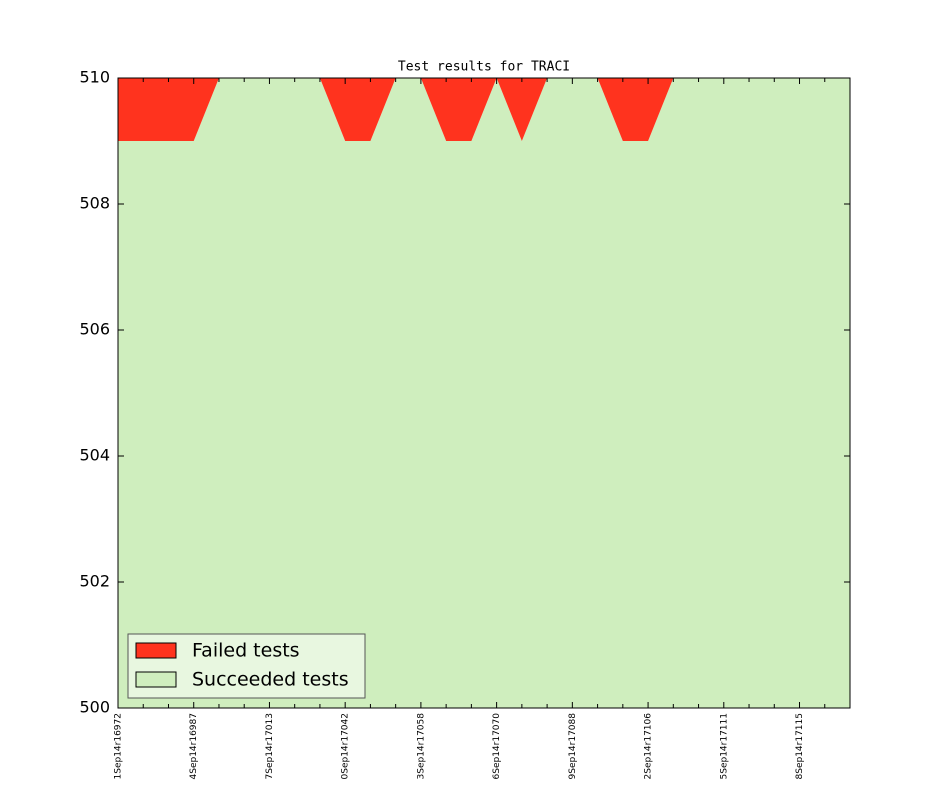 The image size is (944, 791). What do you see at coordinates (497, 746) in the screenshot?
I see `x-tick-label: 6Sep14r17070` at bounding box center [497, 746].